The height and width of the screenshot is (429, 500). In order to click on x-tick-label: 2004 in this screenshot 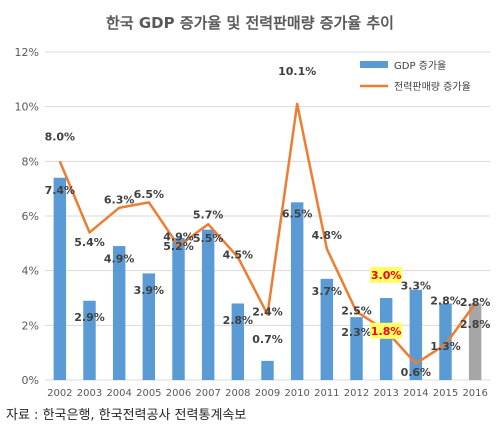, I will do `click(118, 393)`.